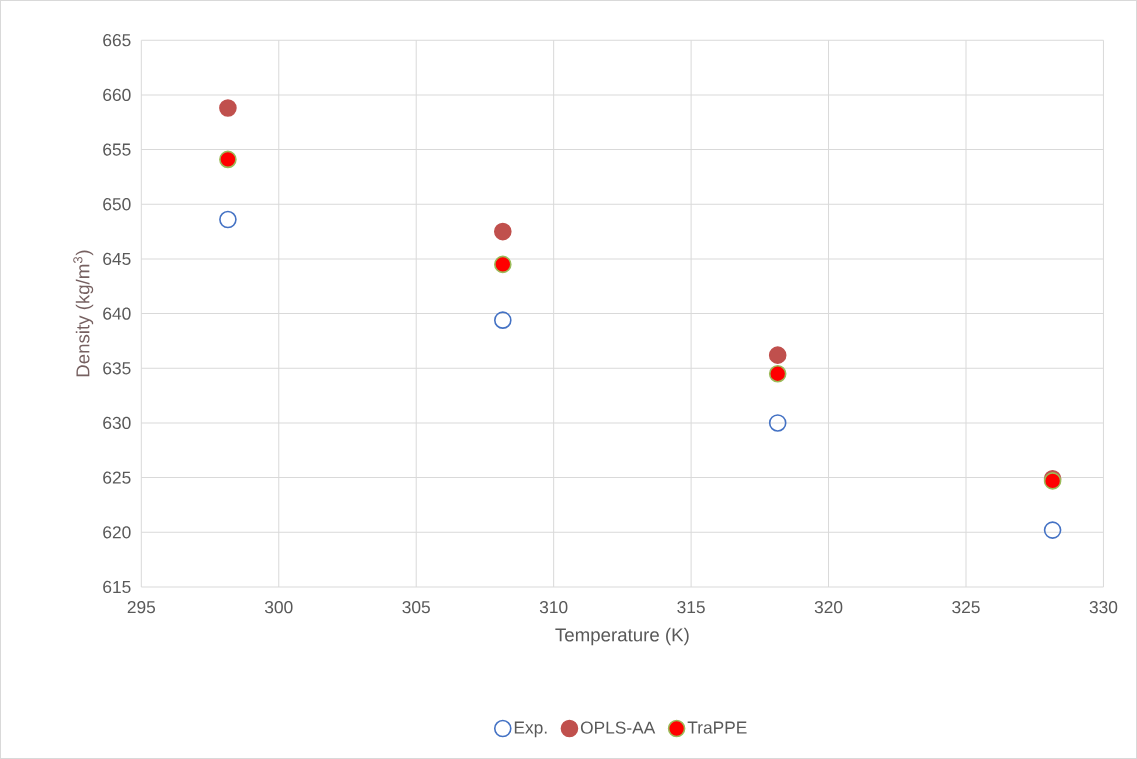  What do you see at coordinates (553, 607) in the screenshot?
I see `x-tick-label: 310` at bounding box center [553, 607].